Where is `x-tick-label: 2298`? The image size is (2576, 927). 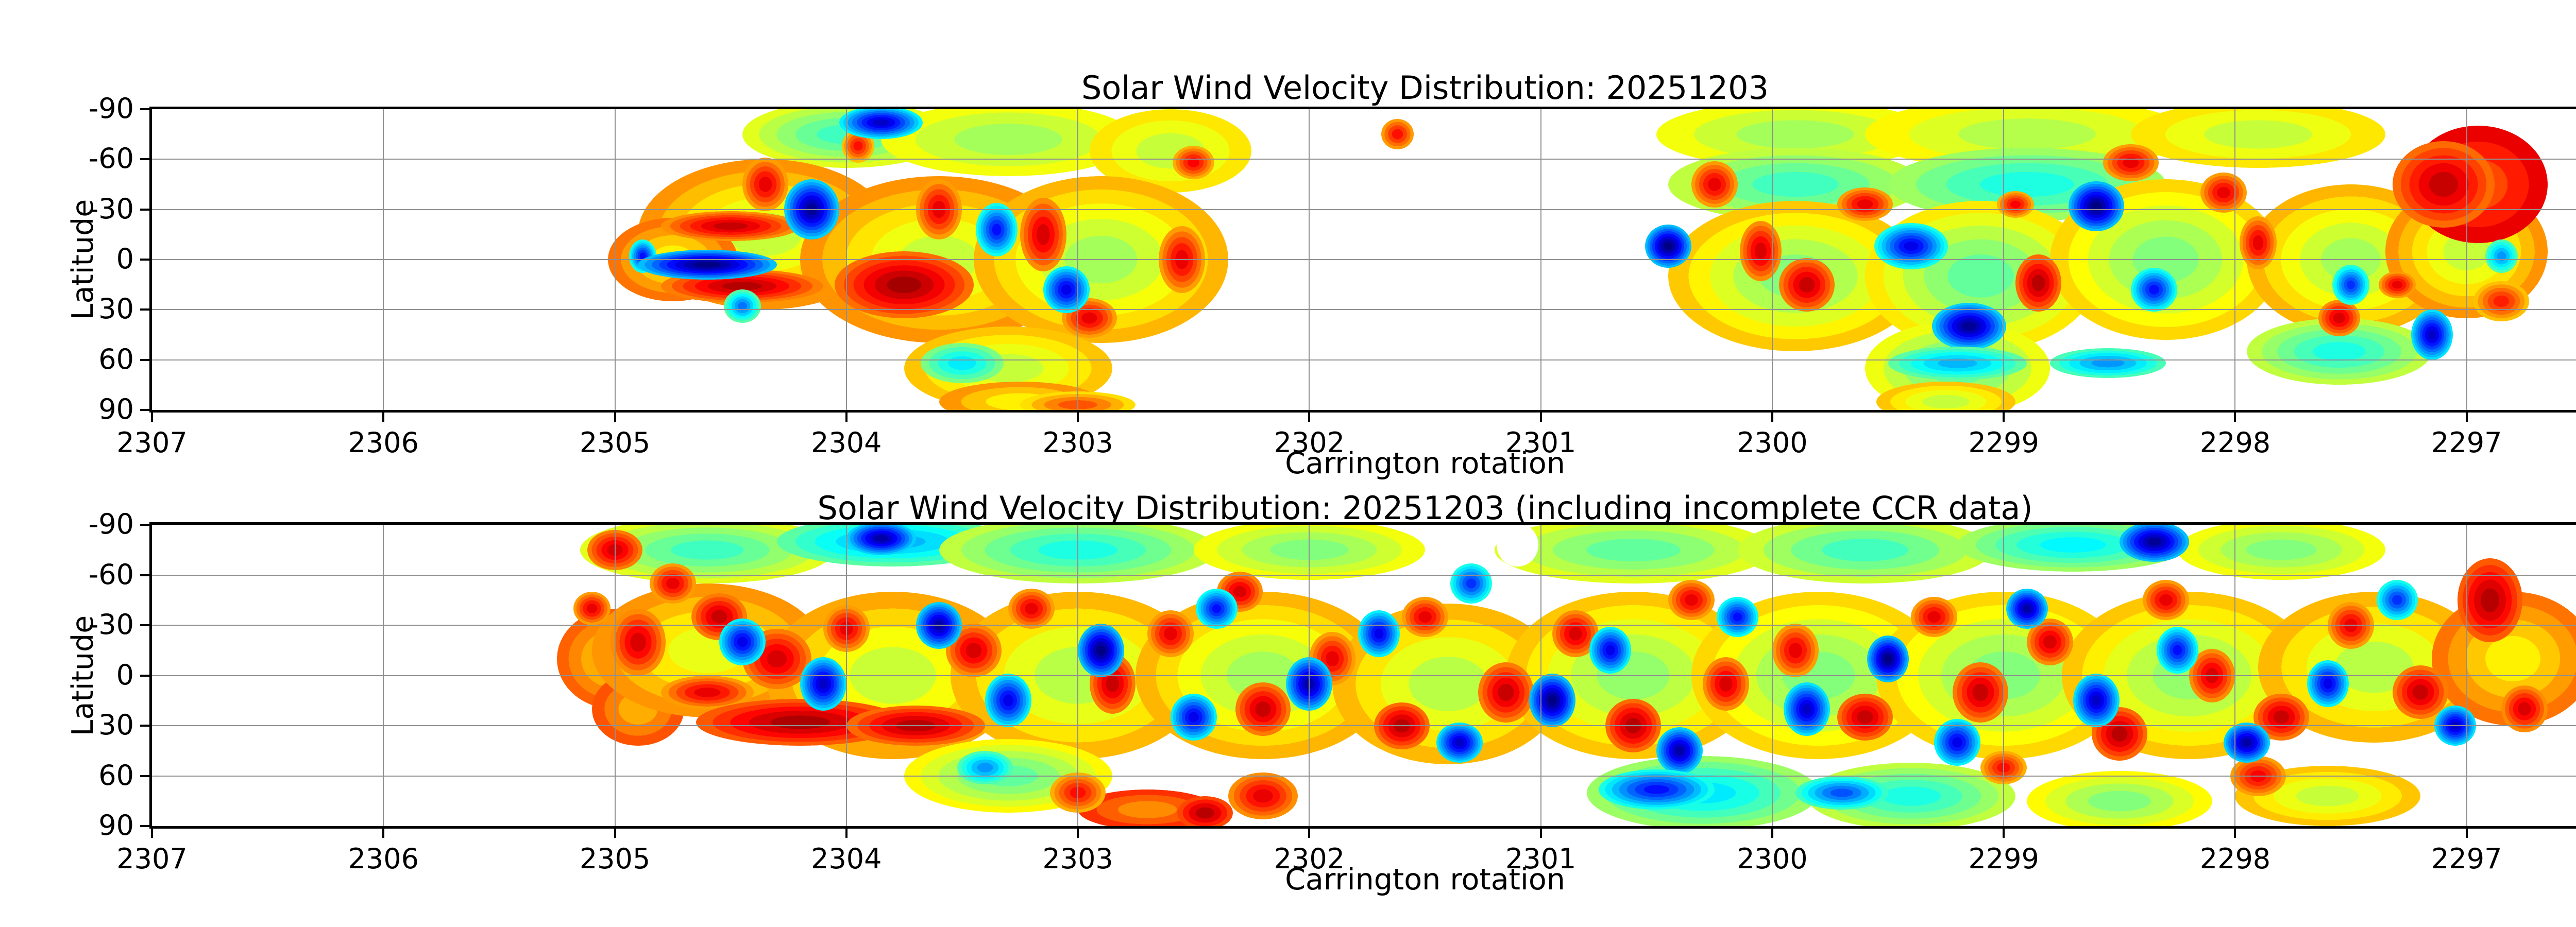
x-tick-label: 2298 is located at coordinates (2235, 442).